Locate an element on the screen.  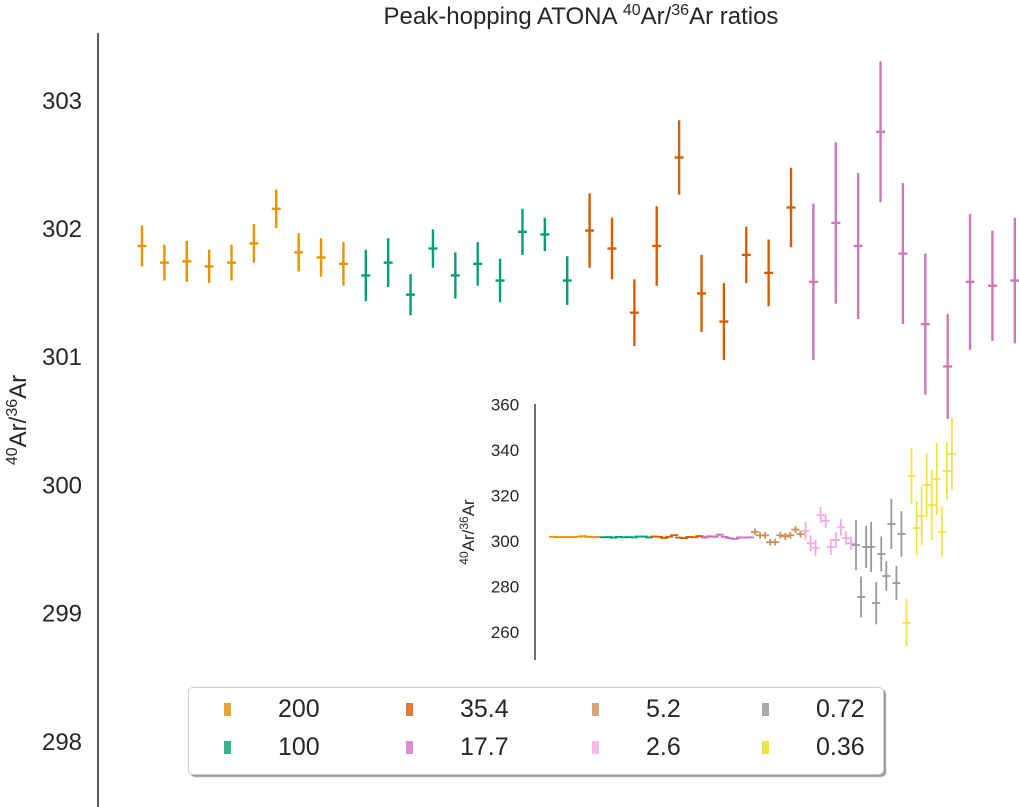
y-tick-label: 303 is located at coordinates (62, 101).